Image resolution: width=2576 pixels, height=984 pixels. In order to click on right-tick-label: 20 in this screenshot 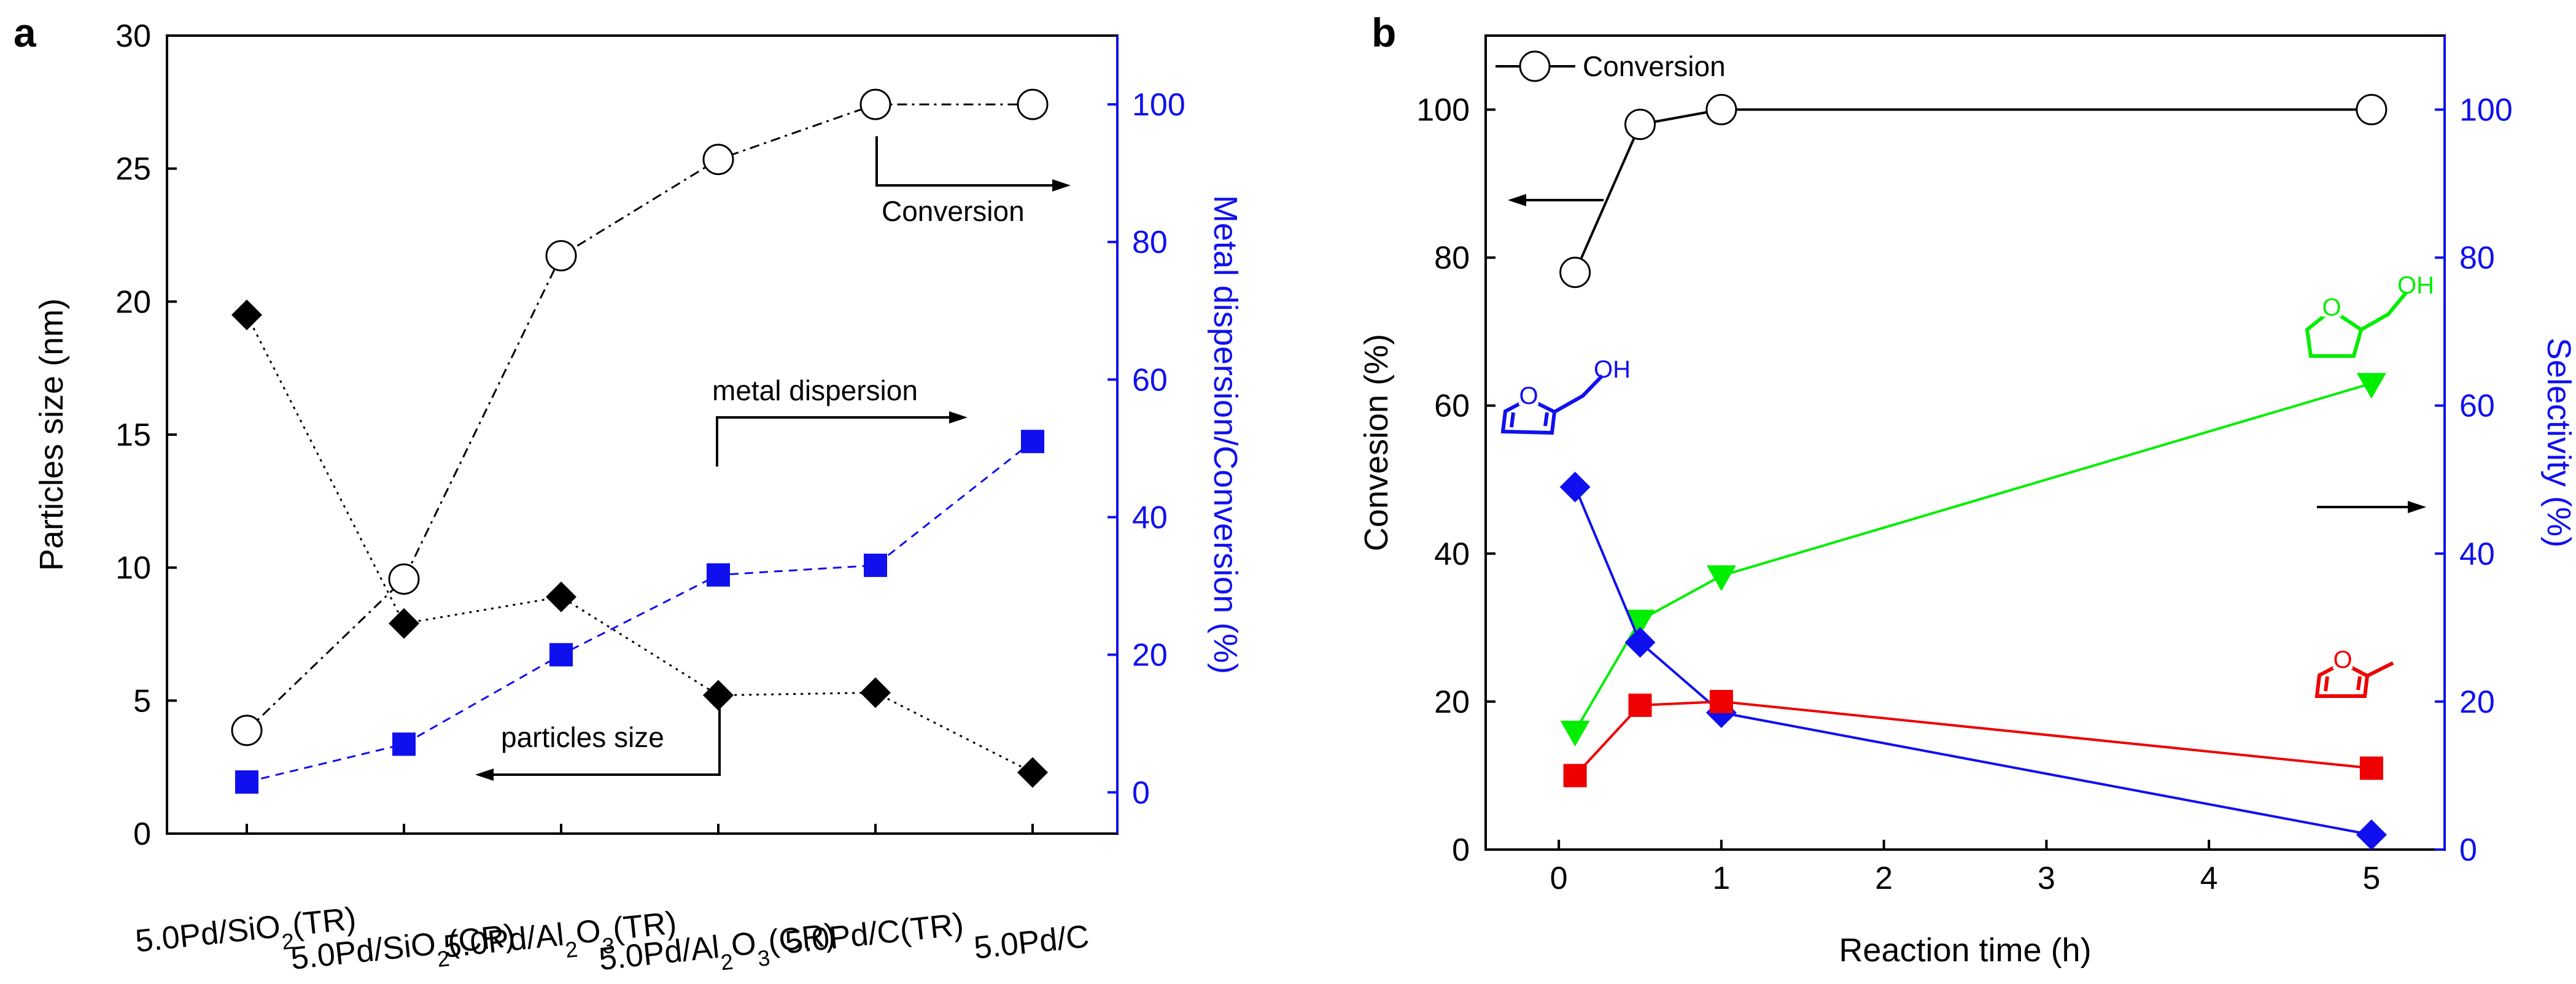, I will do `click(1150, 655)`.